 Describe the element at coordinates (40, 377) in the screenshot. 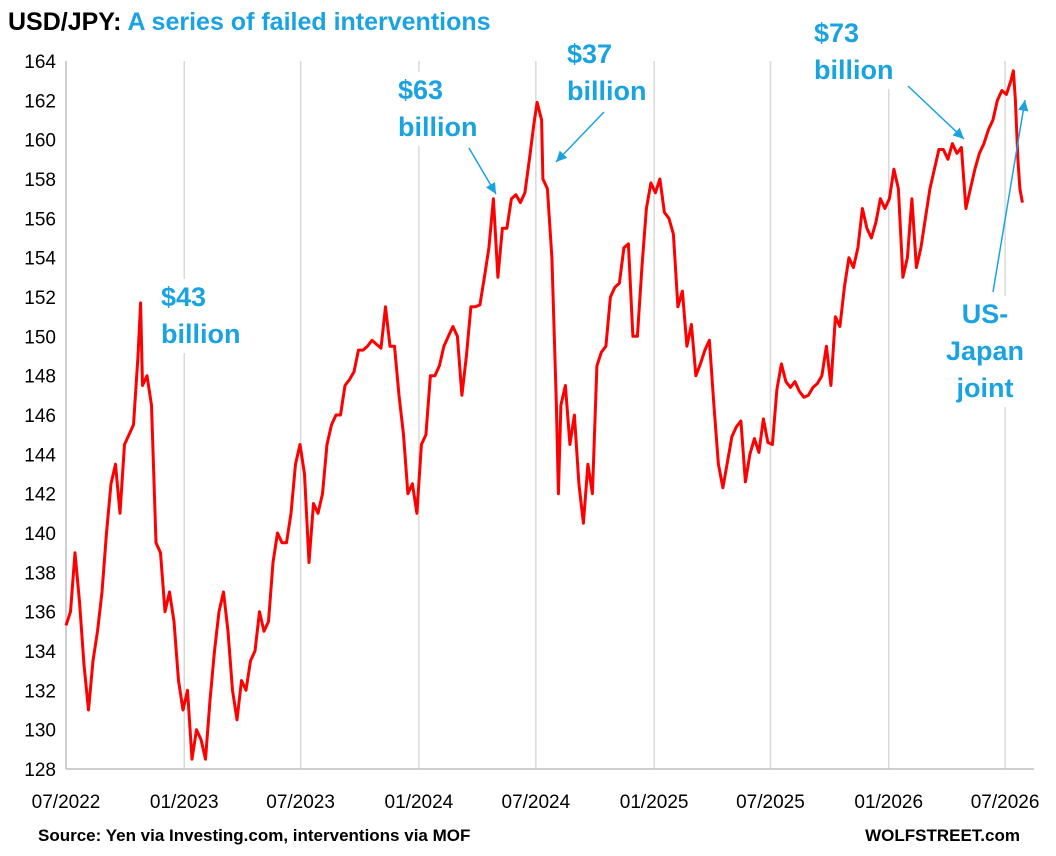

I see `y-tick-label: 148` at that location.